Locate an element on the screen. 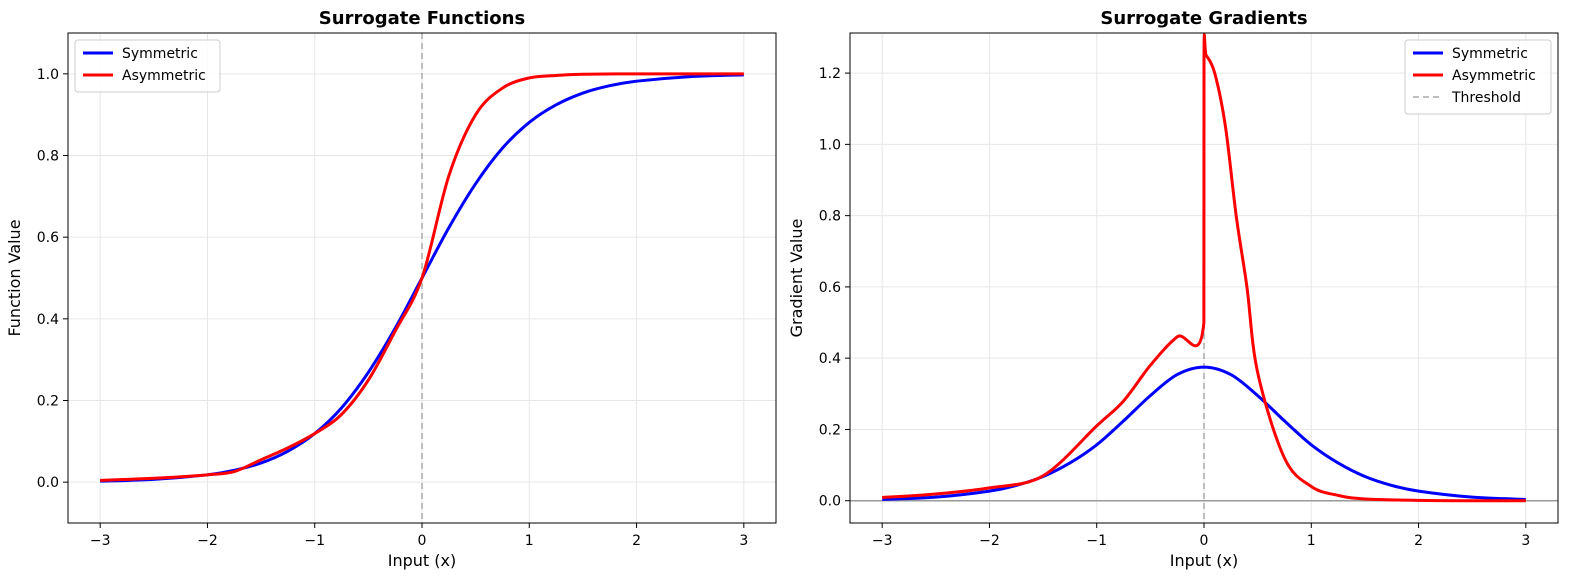 The width and height of the screenshot is (1587, 587). legend-label-threshold: Threshold is located at coordinates (1486, 98).